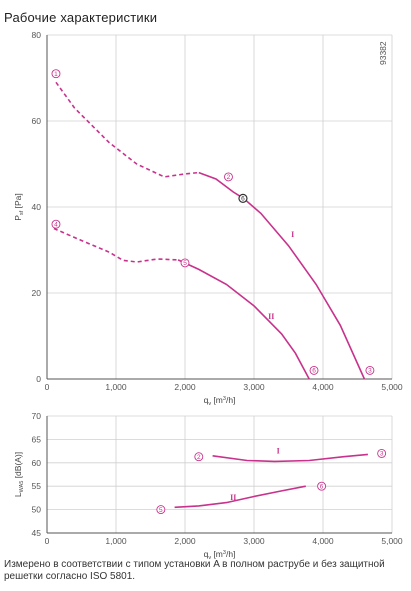  What do you see at coordinates (38, 379) in the screenshot?
I see `y-tick-label: 0` at bounding box center [38, 379].